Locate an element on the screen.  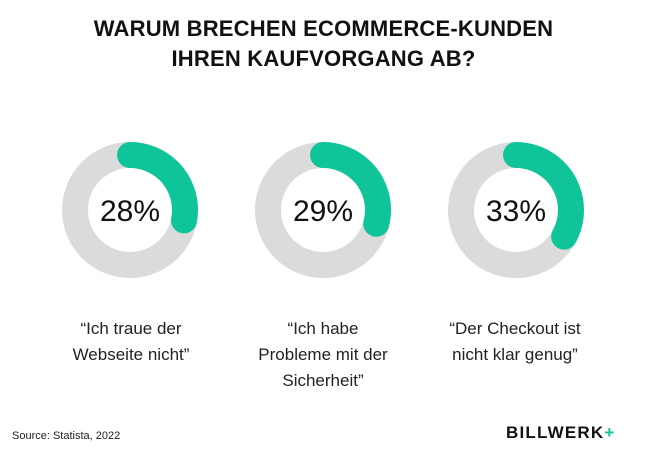
caption-2-line-3: Sicherheit” is located at coordinates (323, 380).